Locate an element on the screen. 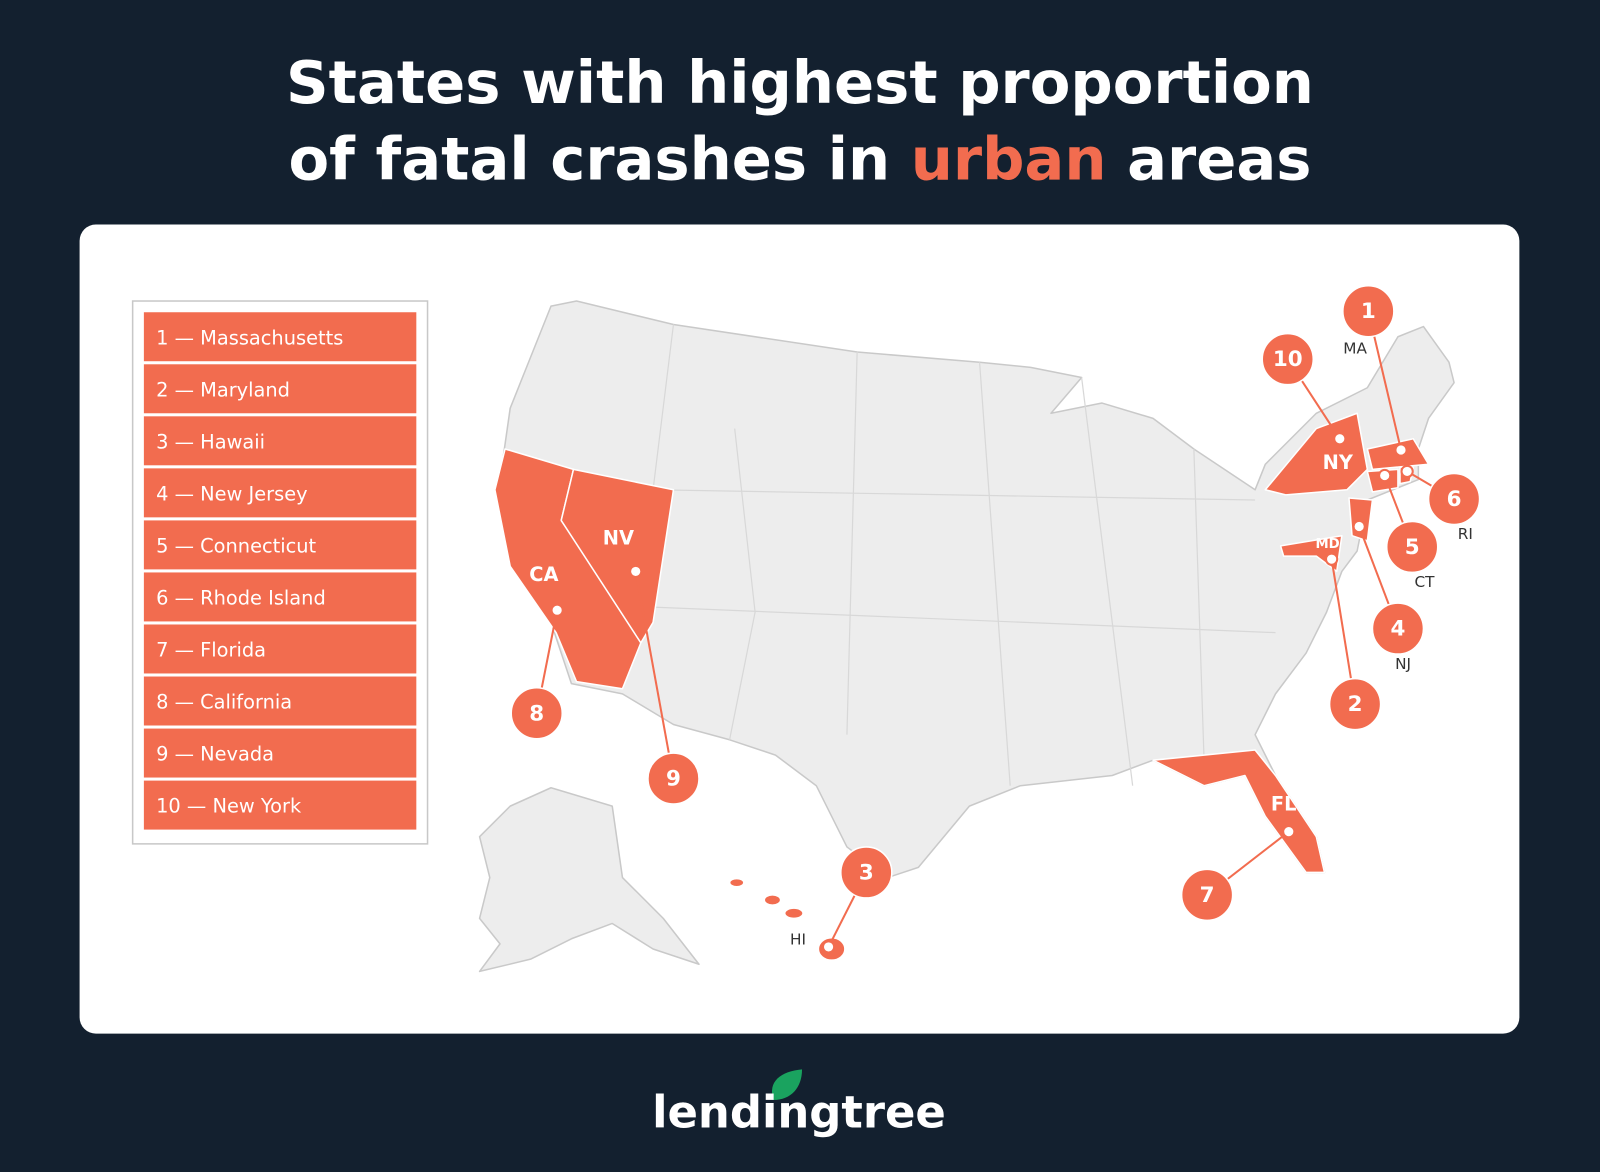 This screenshot has height=1172, width=1600. title-text: areas is located at coordinates (1219, 158).